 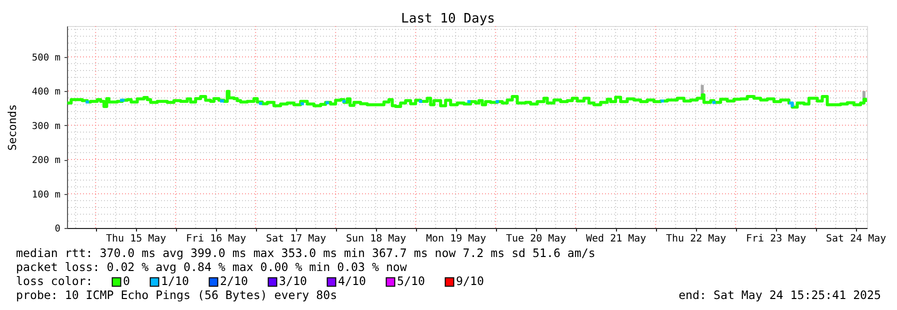 I want to click on x-tick-label: Mon 19 May, so click(x=456, y=239).